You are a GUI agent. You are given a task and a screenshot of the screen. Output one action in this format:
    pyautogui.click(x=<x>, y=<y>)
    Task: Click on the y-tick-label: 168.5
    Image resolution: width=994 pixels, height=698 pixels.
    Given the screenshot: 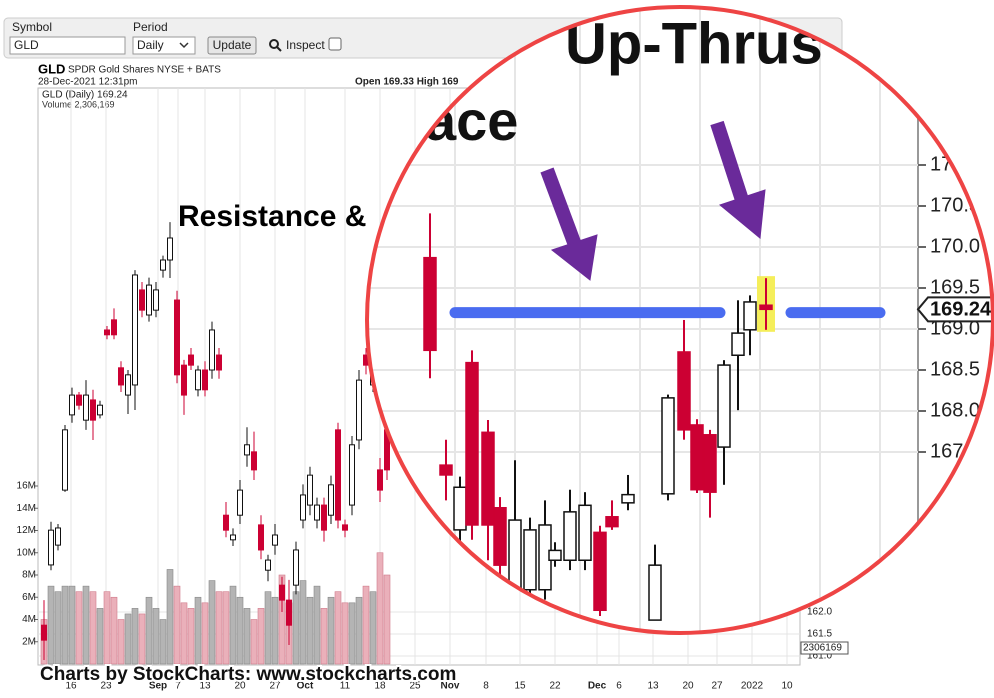 What is the action you would take?
    pyautogui.click(x=955, y=369)
    